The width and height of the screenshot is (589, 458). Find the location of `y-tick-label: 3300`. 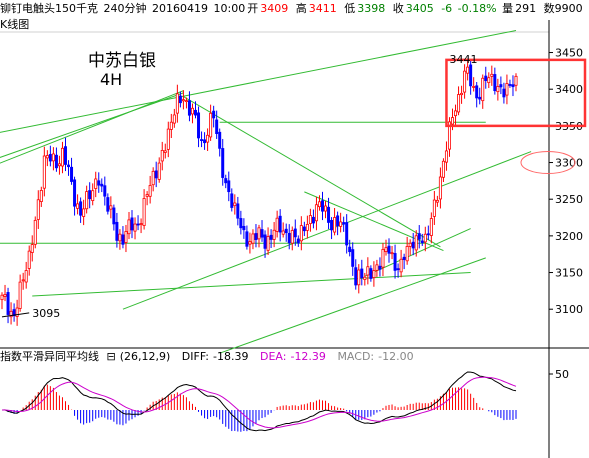

y-tick-label: 3300 is located at coordinates (569, 163).